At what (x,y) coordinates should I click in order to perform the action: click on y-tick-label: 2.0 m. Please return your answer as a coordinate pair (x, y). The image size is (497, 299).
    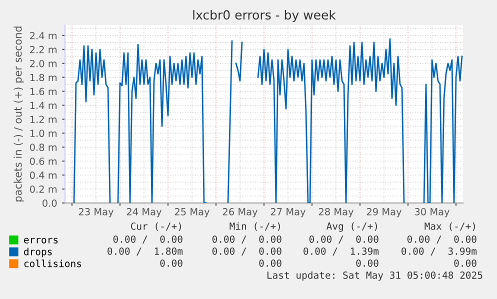
    Looking at the image, I should click on (43, 64).